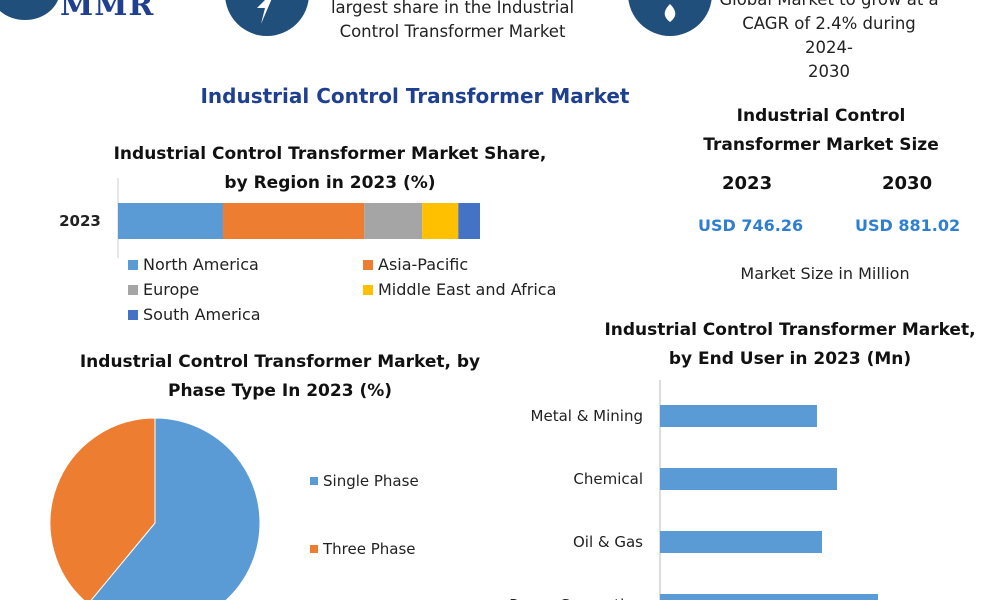 The width and height of the screenshot is (1000, 600). I want to click on pie-legend-swatch-three-phase, so click(314, 549).